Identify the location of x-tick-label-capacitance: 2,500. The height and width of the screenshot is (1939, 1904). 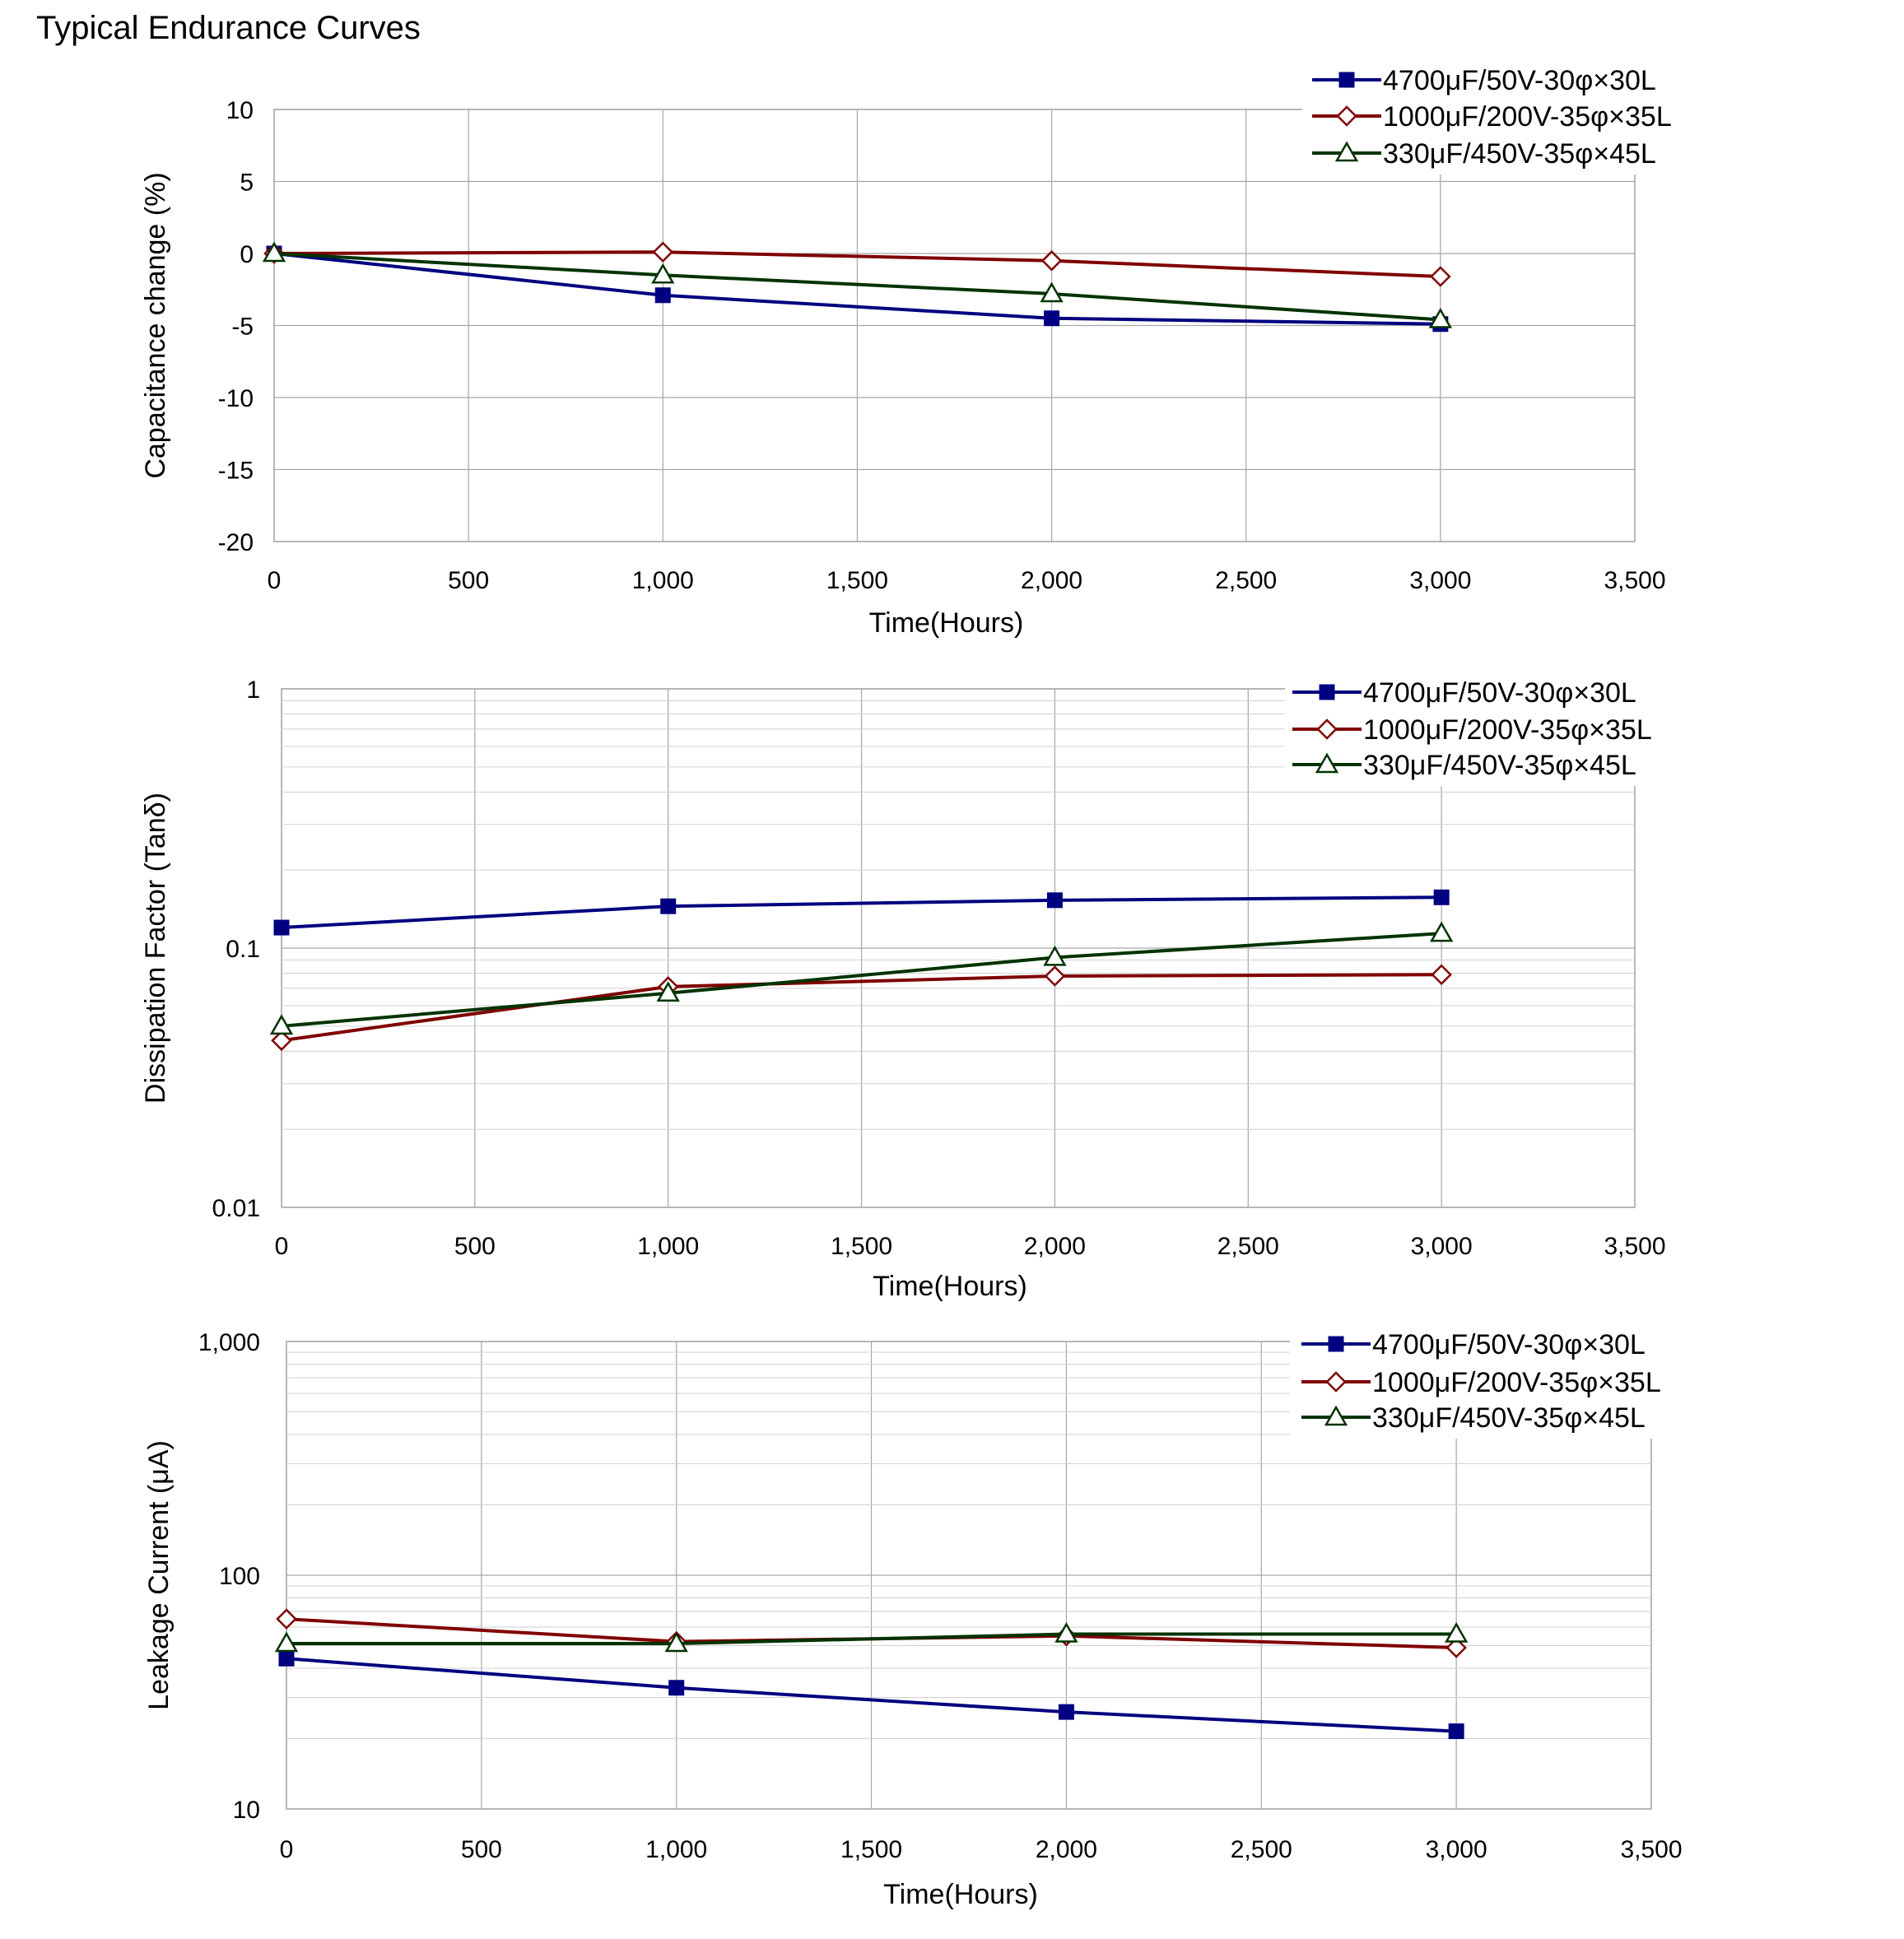
(1246, 580).